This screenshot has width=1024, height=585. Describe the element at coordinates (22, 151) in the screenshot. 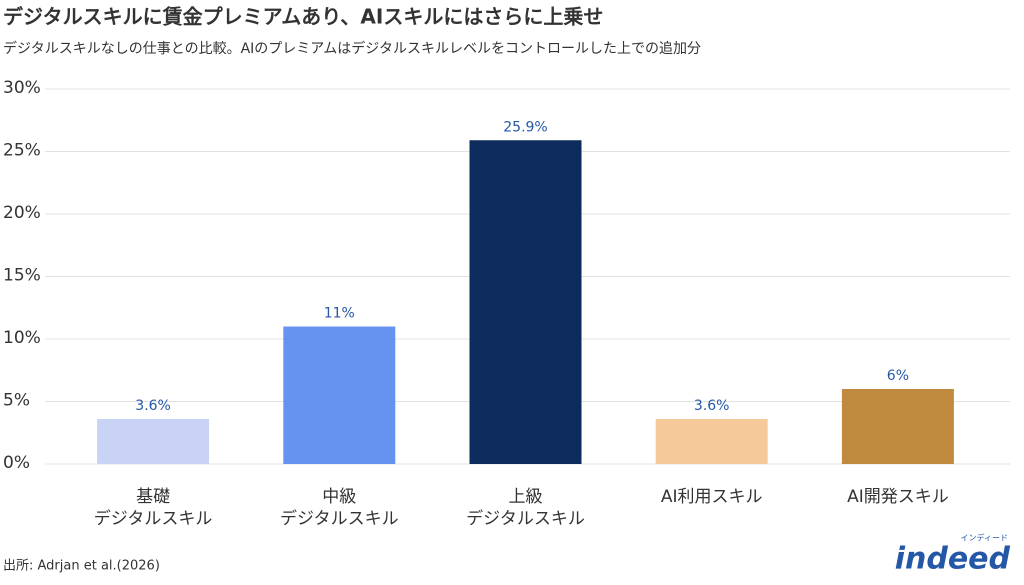

I see `y-tick-label: 25%` at that location.